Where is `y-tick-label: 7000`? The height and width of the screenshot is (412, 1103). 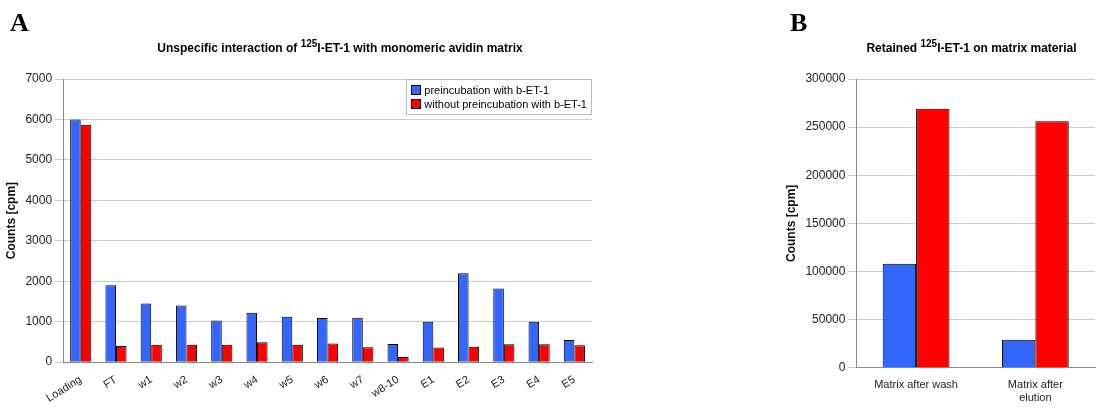 y-tick-label: 7000 is located at coordinates (39, 78).